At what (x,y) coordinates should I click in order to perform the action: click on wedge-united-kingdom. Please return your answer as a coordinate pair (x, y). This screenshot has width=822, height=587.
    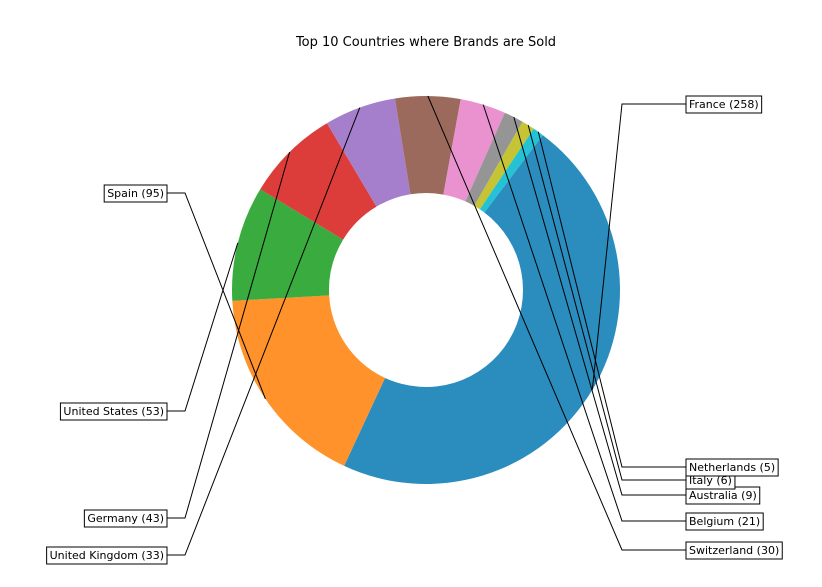
    Looking at the image, I should click on (368, 152).